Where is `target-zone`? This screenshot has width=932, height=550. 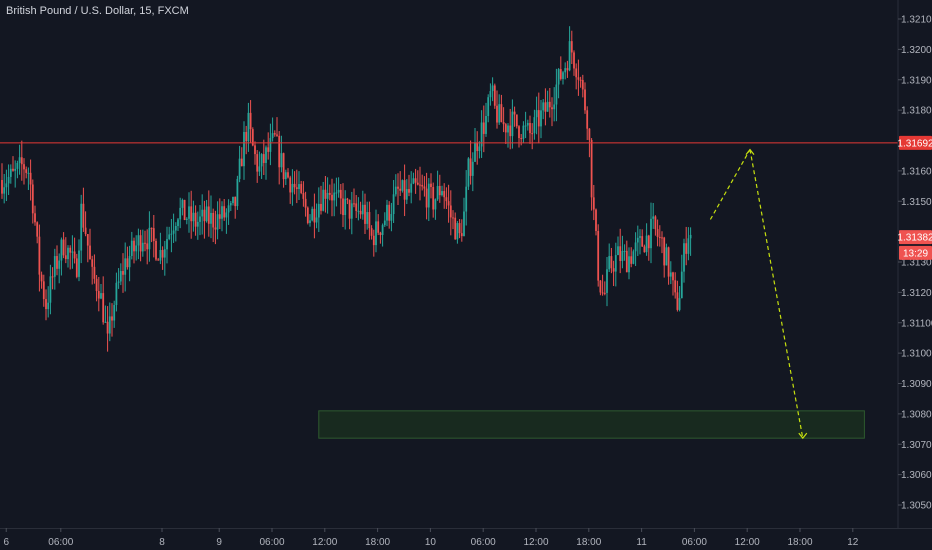
target-zone is located at coordinates (591, 424).